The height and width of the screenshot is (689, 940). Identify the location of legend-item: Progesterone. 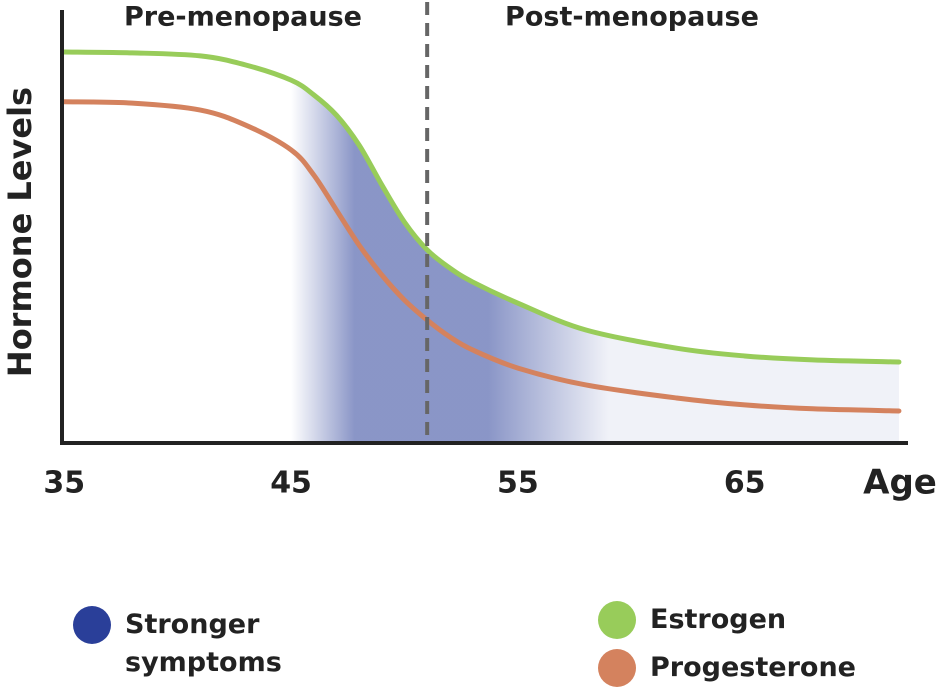
(727, 668).